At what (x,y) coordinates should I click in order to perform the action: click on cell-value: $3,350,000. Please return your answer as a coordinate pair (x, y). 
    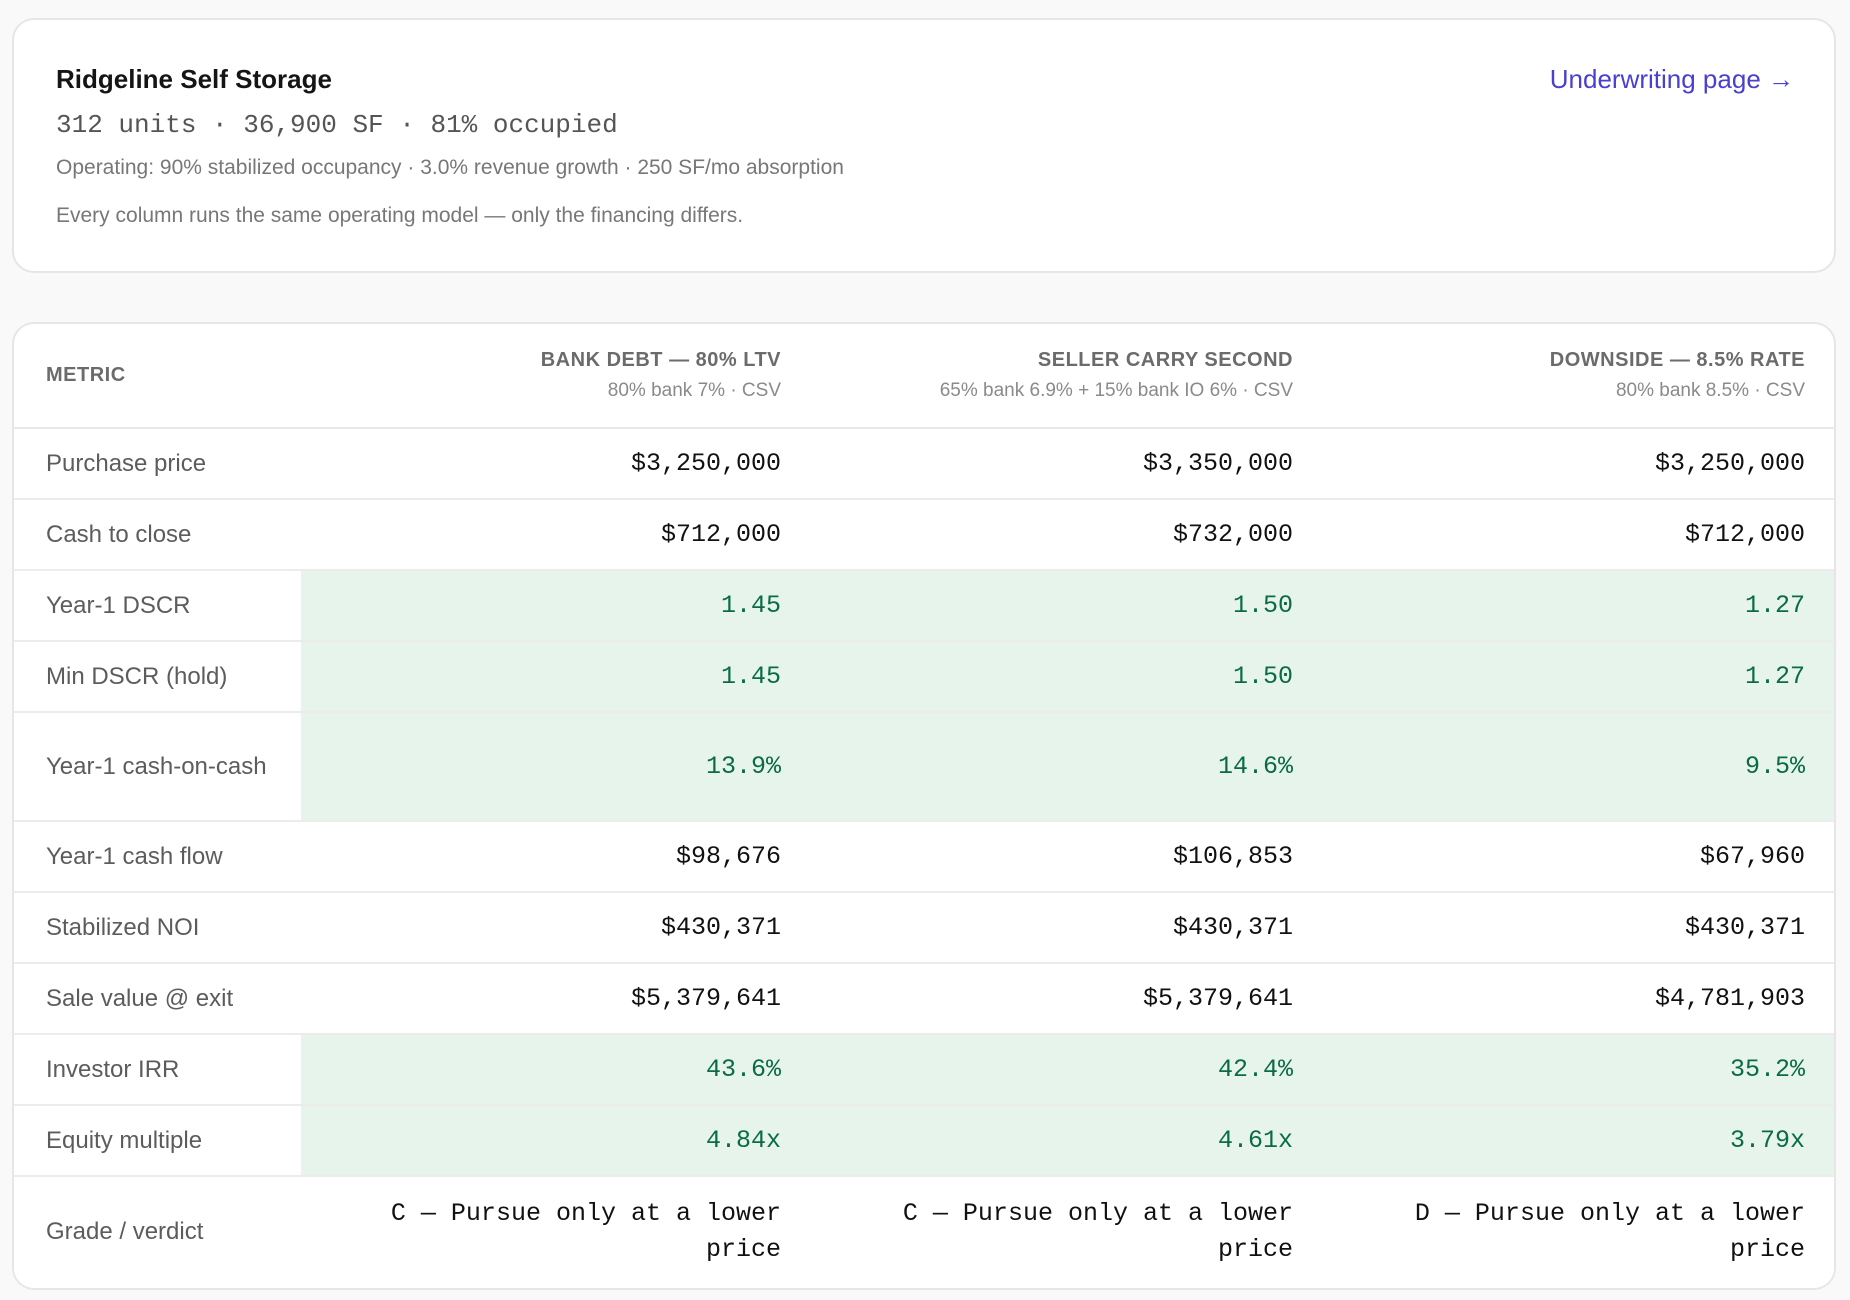
    Looking at the image, I should click on (1069, 464).